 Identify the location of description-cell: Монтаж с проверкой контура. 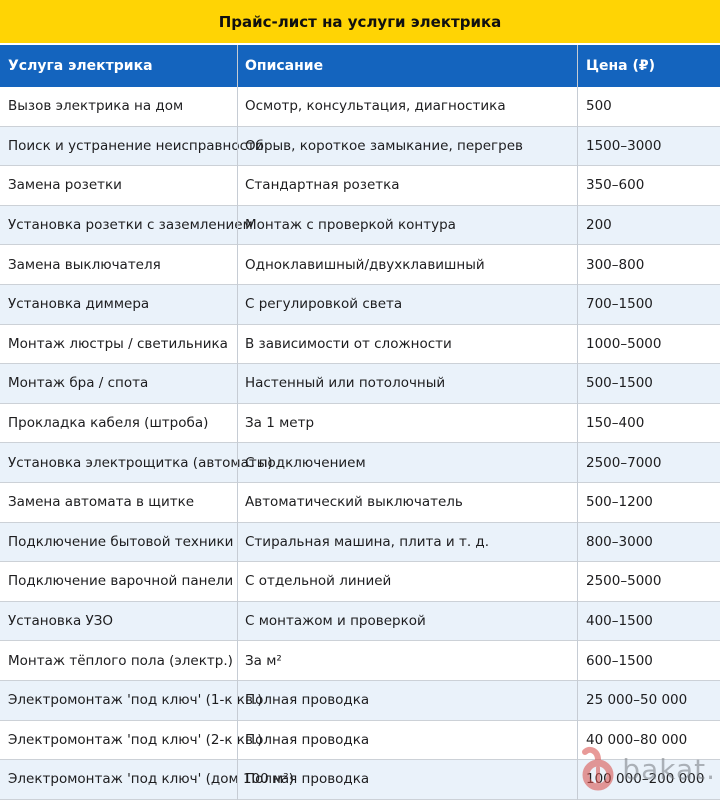
(350, 225).